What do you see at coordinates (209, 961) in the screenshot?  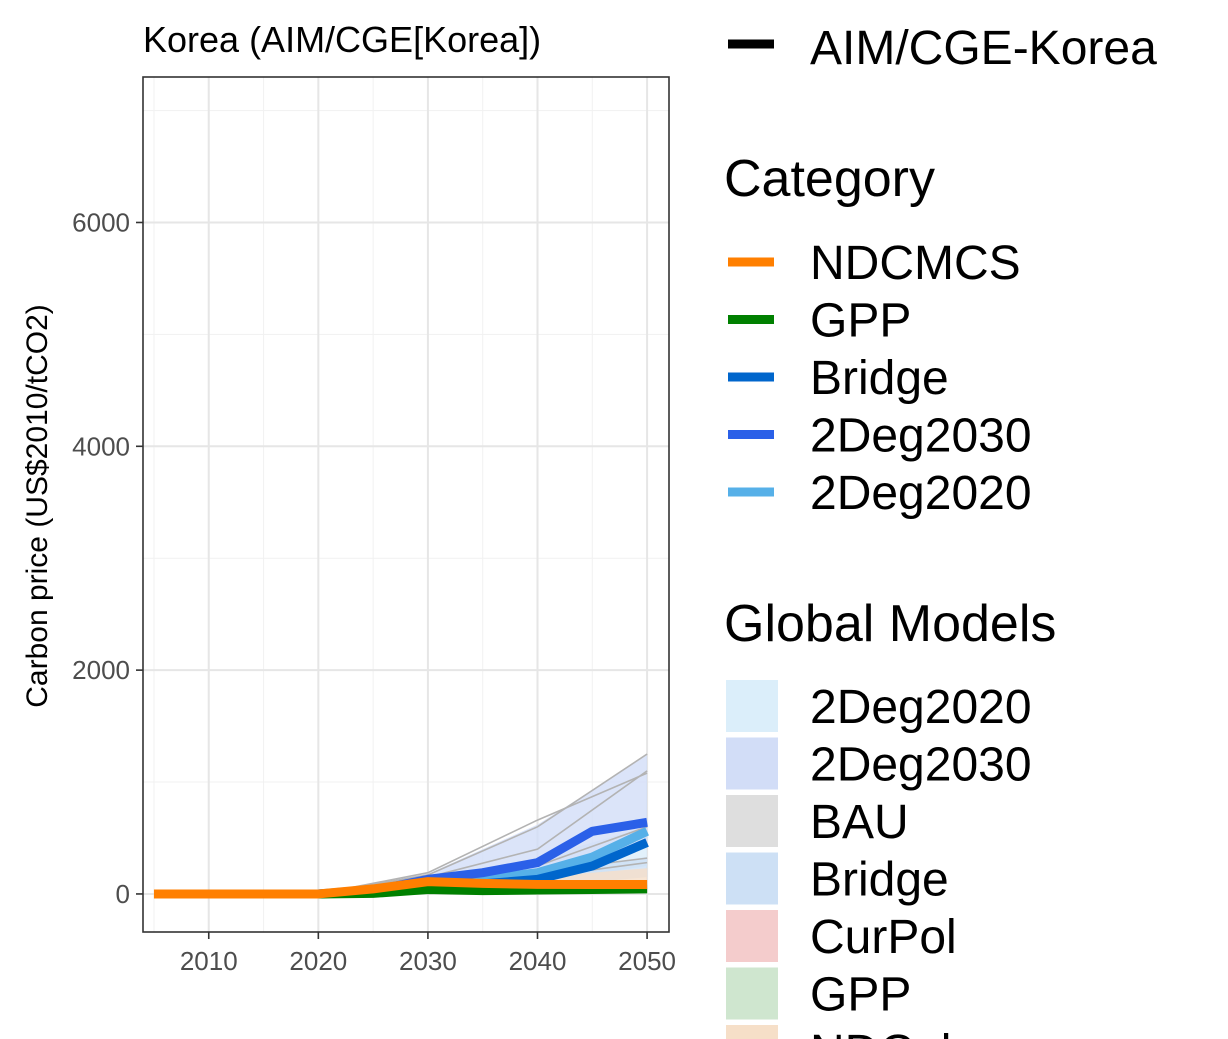 I see `x-tick-label: 2010` at bounding box center [209, 961].